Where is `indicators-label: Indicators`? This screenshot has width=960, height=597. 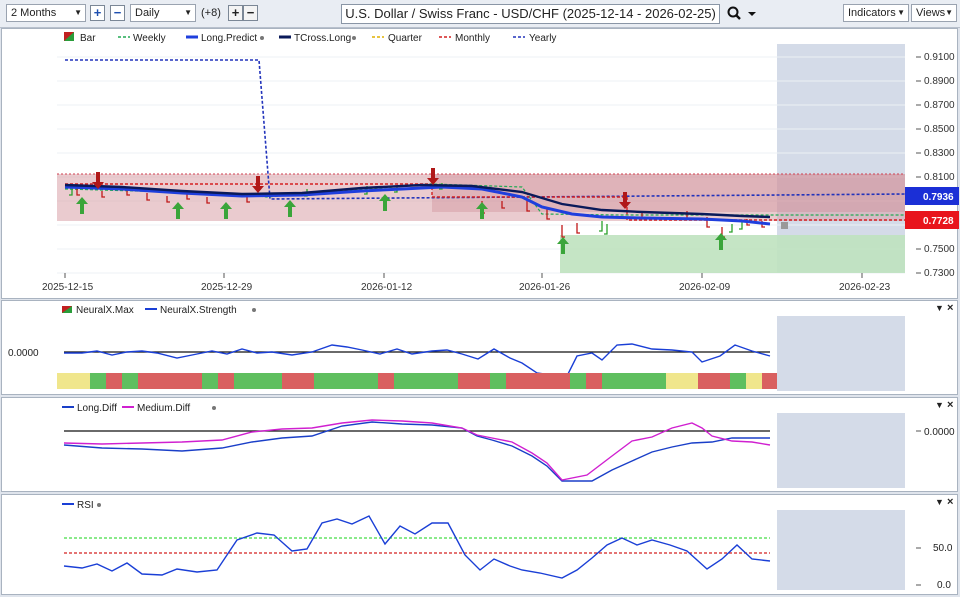 indicators-label: Indicators is located at coordinates (872, 13).